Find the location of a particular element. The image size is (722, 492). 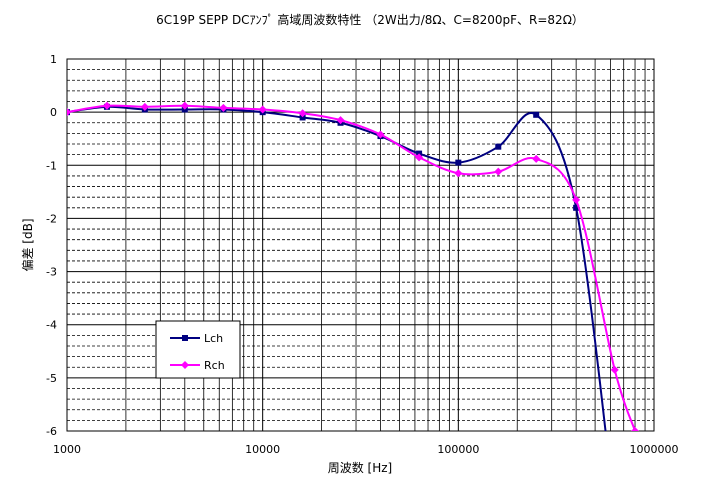

y-tick-label: -3 is located at coordinates (51, 272).